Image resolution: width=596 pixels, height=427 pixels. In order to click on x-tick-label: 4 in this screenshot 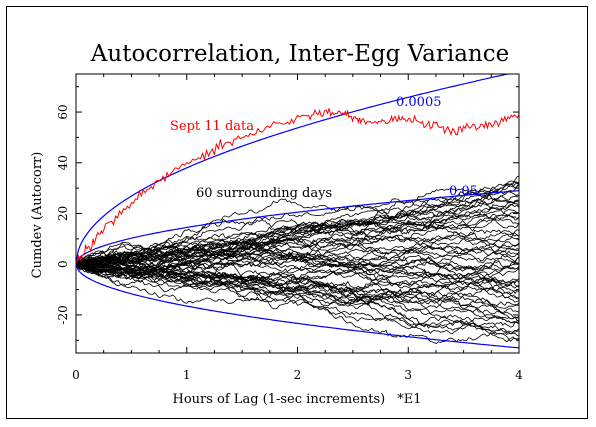, I will do `click(519, 375)`.